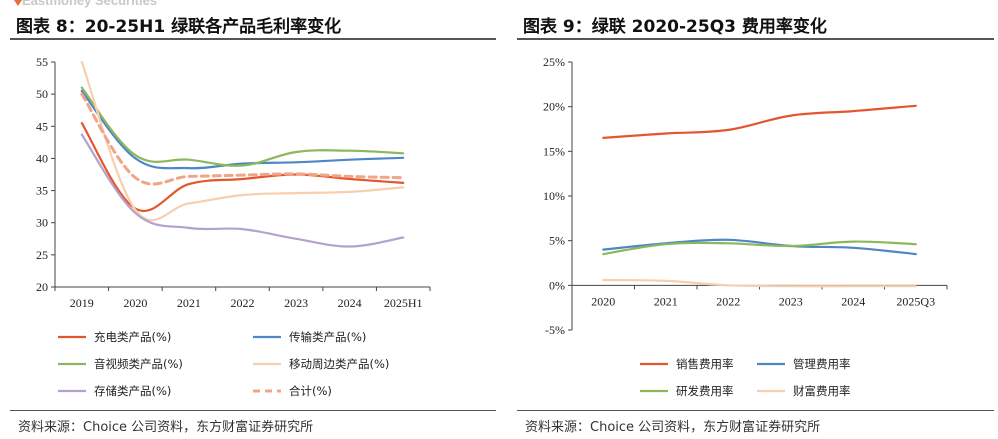  Describe the element at coordinates (822, 364) in the screenshot. I see `right-legend-label-2: 管理费用率` at that location.